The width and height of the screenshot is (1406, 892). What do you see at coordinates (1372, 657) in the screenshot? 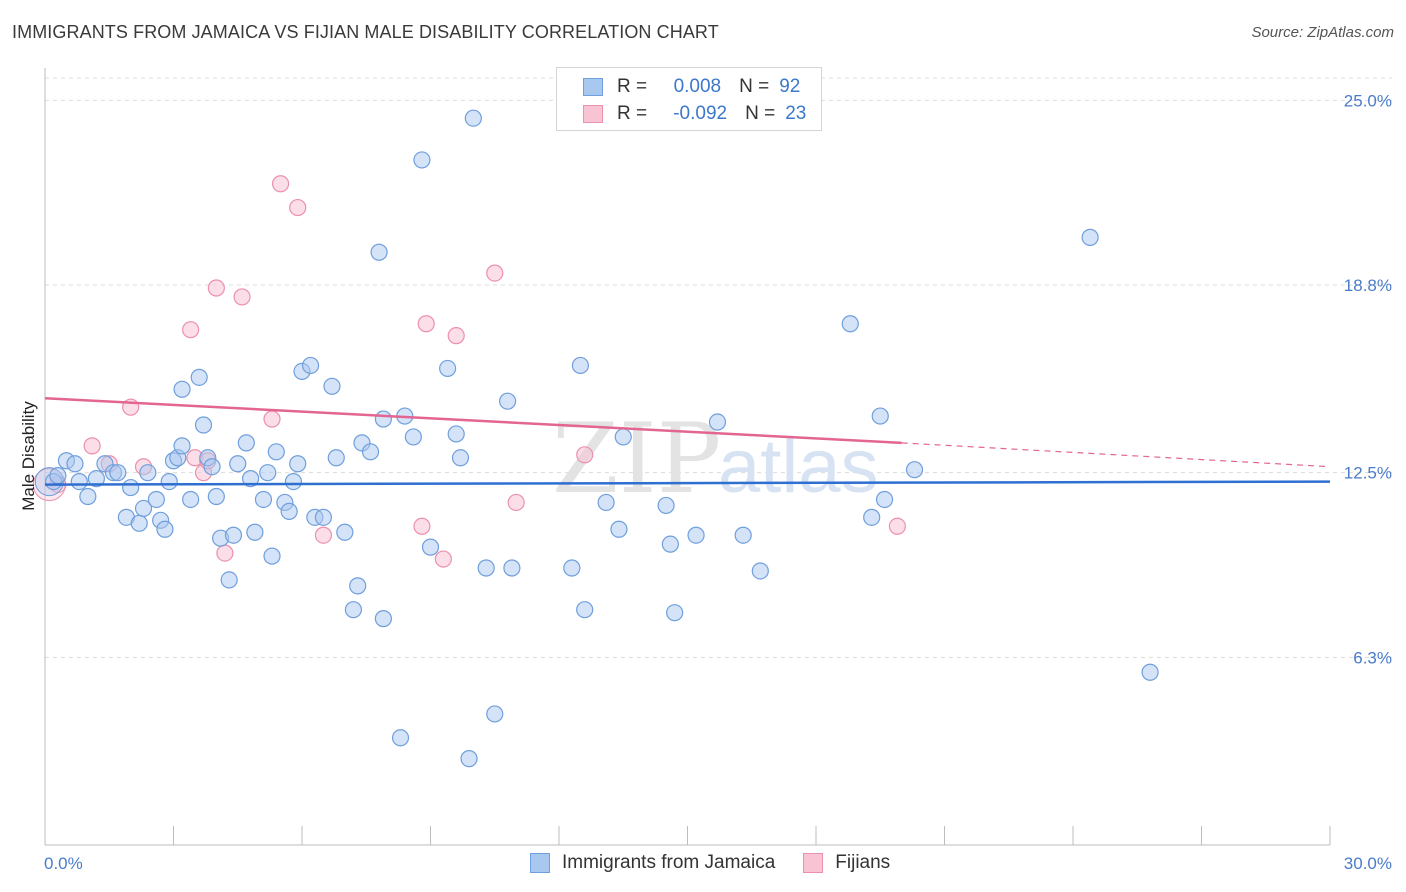
I see `y-tick-label: 6.3%` at bounding box center [1372, 657].